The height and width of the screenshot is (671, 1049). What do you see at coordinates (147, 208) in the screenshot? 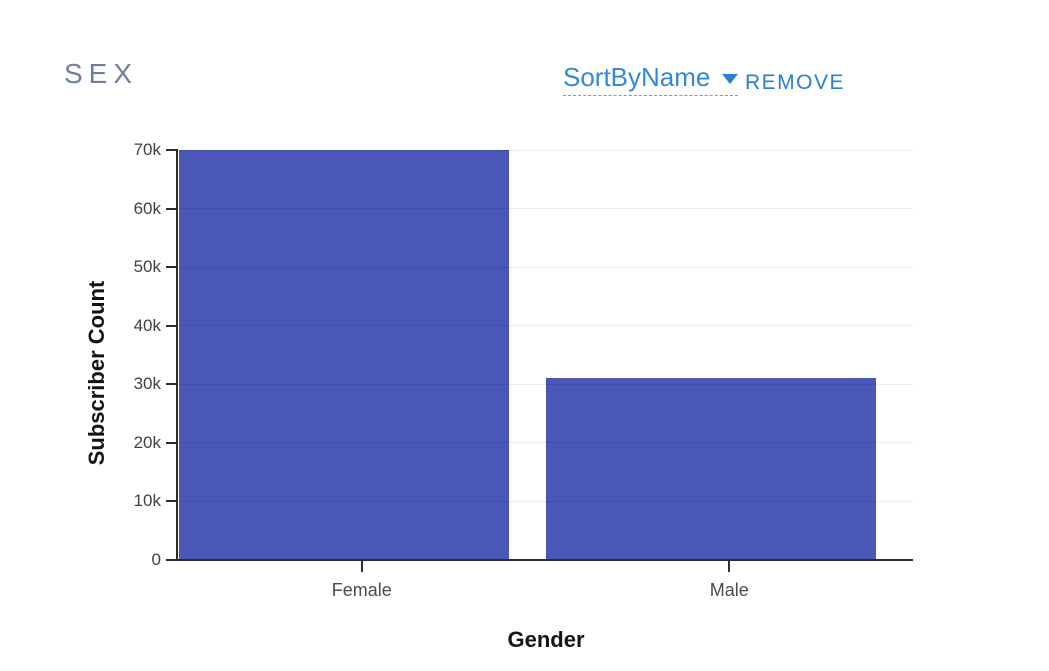
I see `y-tick-label: 60k` at bounding box center [147, 208].